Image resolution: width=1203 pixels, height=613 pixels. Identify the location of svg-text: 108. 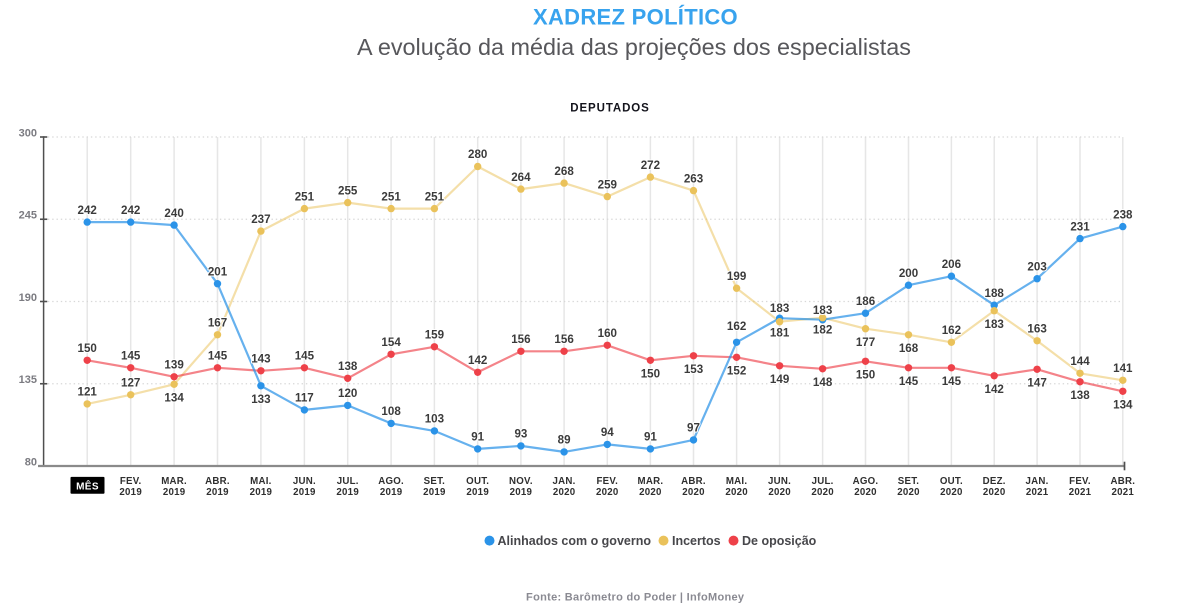
(391, 411).